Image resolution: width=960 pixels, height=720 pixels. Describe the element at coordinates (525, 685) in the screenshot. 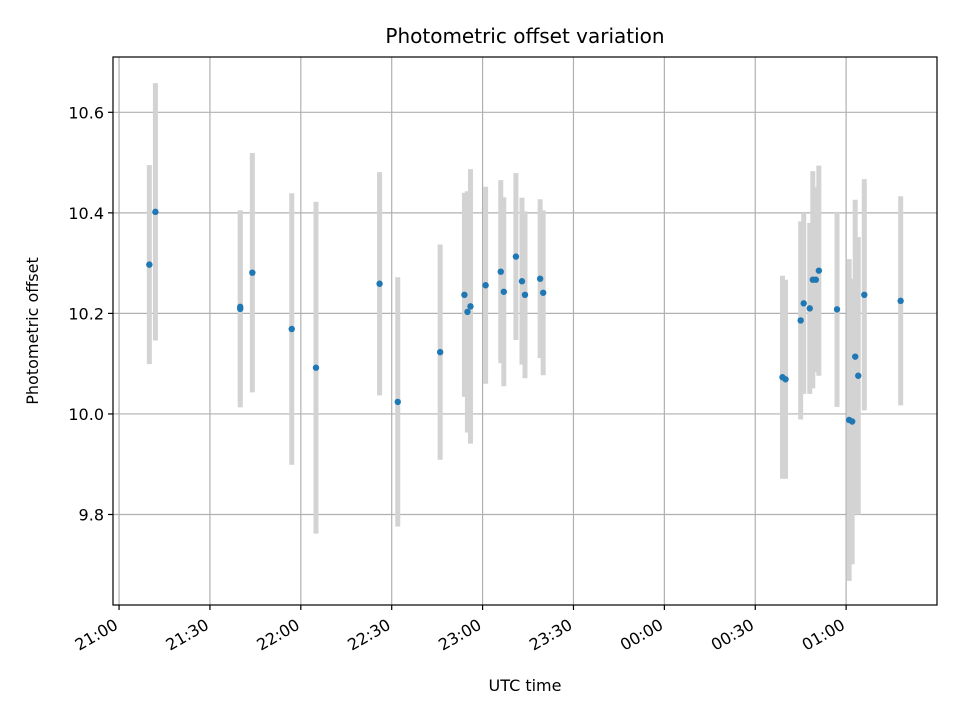

I see `x-axis-label: UTC time` at that location.